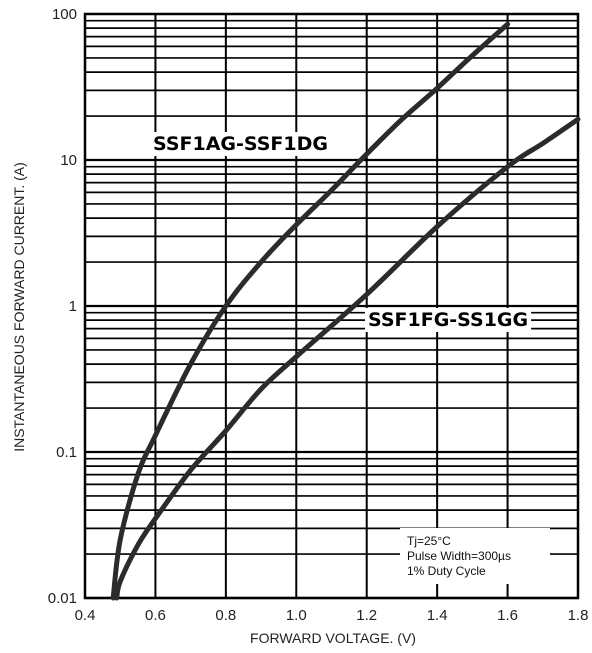 The width and height of the screenshot is (592, 653). Describe the element at coordinates (429, 541) in the screenshot. I see `note-line-temperature: Tj=25°C` at that location.